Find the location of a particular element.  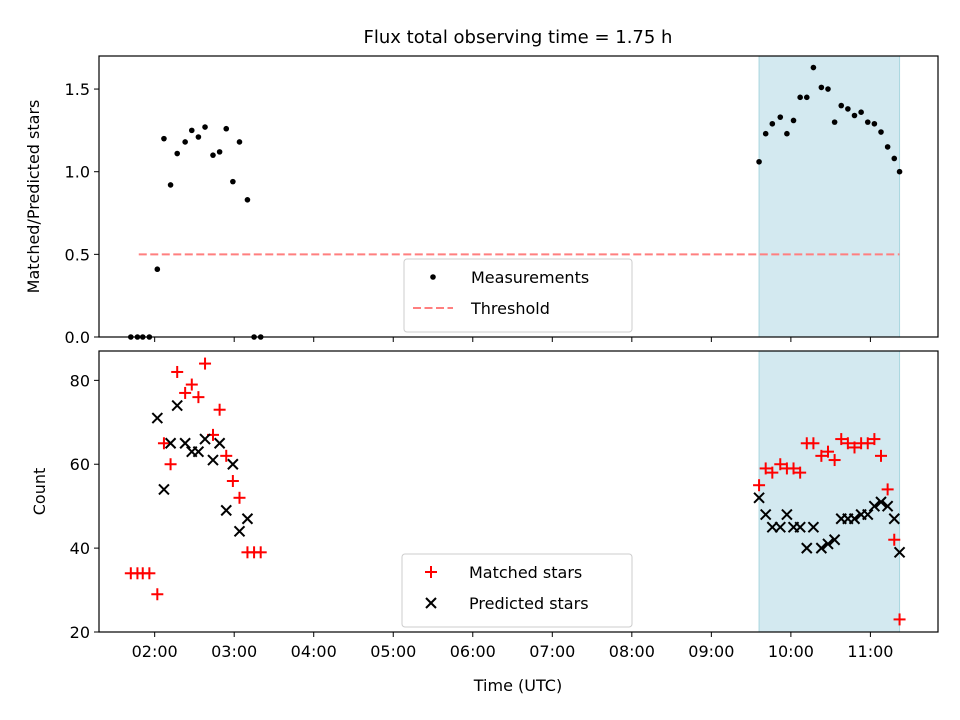

x-tick-label: 09:00 is located at coordinates (711, 651).